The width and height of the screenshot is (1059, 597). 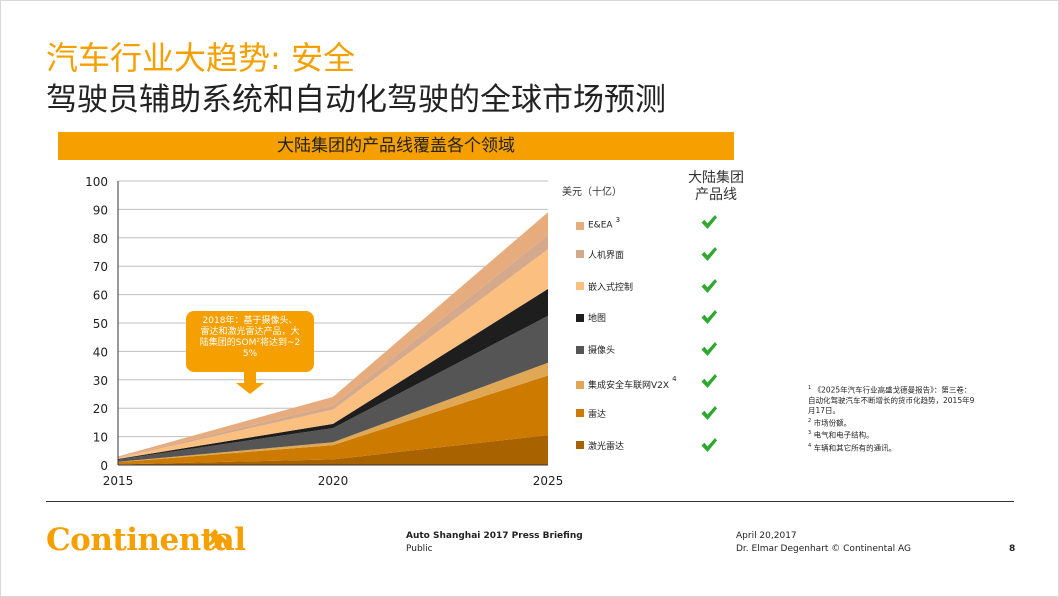 What do you see at coordinates (494, 536) in the screenshot?
I see `footer-event: Auto Shanghai 2017 Press Briefing` at bounding box center [494, 536].